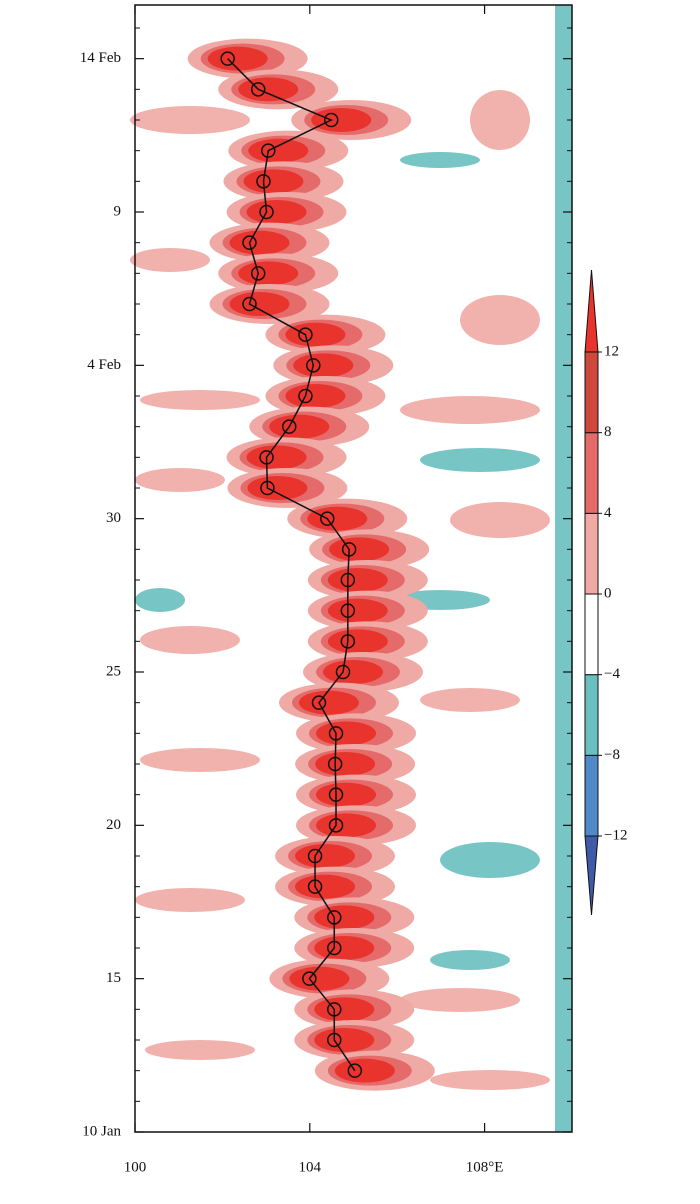 This screenshot has width=700, height=1204. What do you see at coordinates (113, 825) in the screenshot?
I see `y-tick-label: 20` at bounding box center [113, 825].